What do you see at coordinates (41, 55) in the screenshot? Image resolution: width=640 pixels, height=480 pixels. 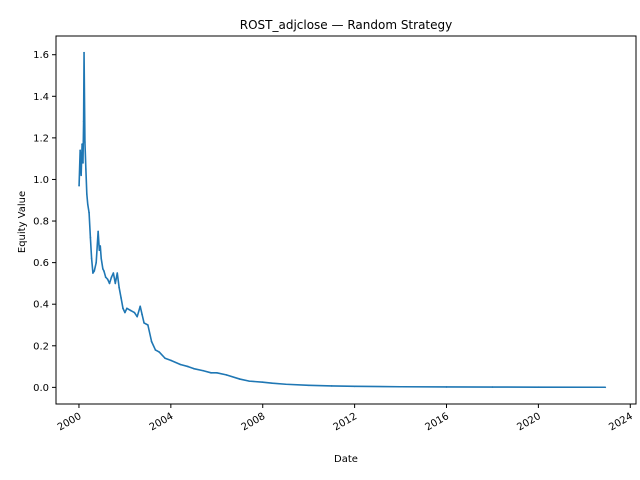 I see `y-tick-label: 1.6` at bounding box center [41, 55].